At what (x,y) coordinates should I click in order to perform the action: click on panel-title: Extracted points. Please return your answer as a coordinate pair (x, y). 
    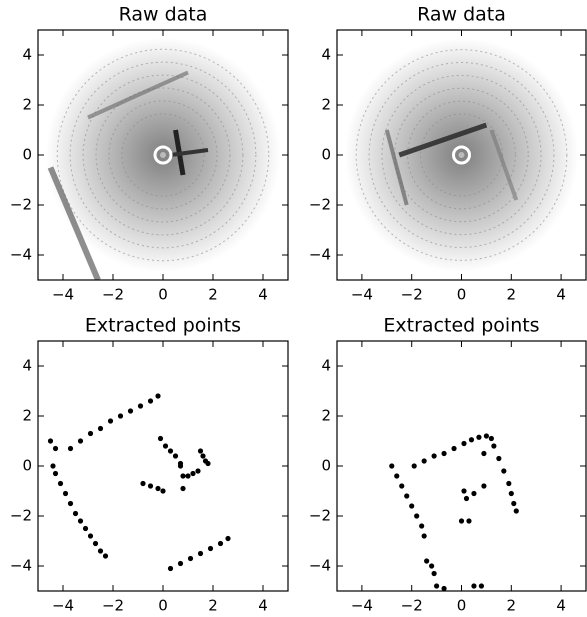
    Looking at the image, I should click on (163, 326).